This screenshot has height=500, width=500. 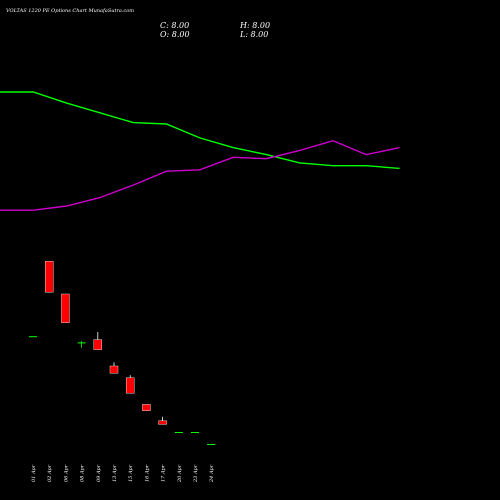 I want to click on close-value: C: 8.00, so click(x=175, y=25).